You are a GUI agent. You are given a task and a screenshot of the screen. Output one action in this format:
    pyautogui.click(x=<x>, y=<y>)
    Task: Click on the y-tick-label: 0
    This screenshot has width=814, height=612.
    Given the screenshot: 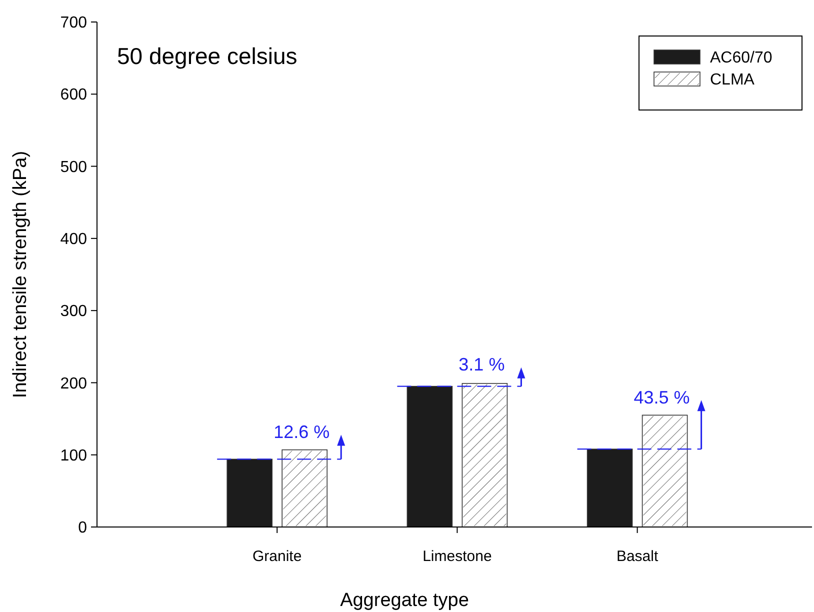 What is the action you would take?
    pyautogui.click(x=83, y=528)
    